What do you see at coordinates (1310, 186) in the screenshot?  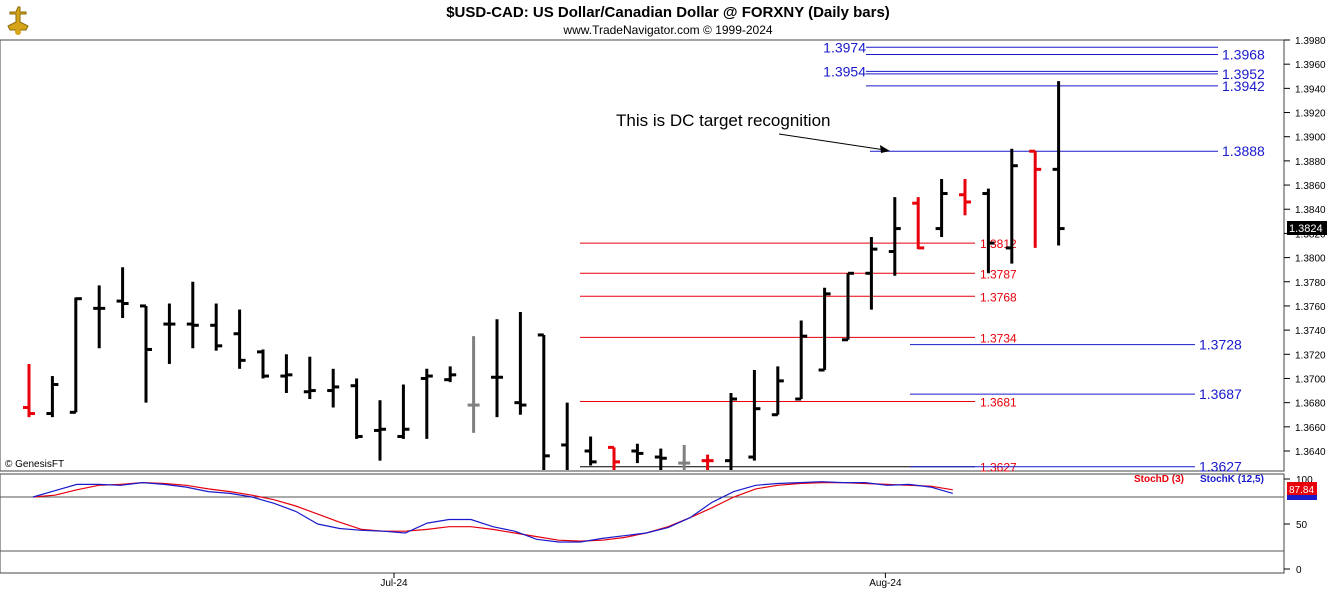 I see `price-tick-label: 1.3860` at bounding box center [1310, 186].